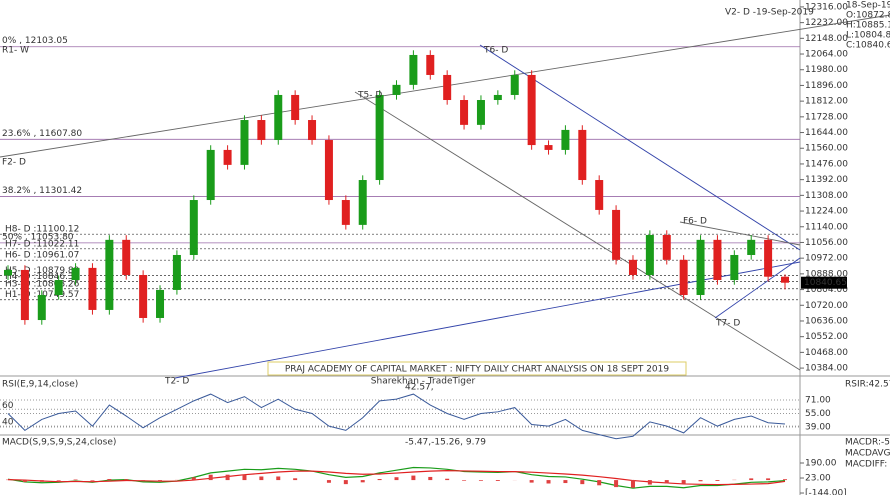 This screenshot has width=890, height=499. What do you see at coordinates (868, 36) in the screenshot?
I see `info-text: L:10804.85` at bounding box center [868, 36].